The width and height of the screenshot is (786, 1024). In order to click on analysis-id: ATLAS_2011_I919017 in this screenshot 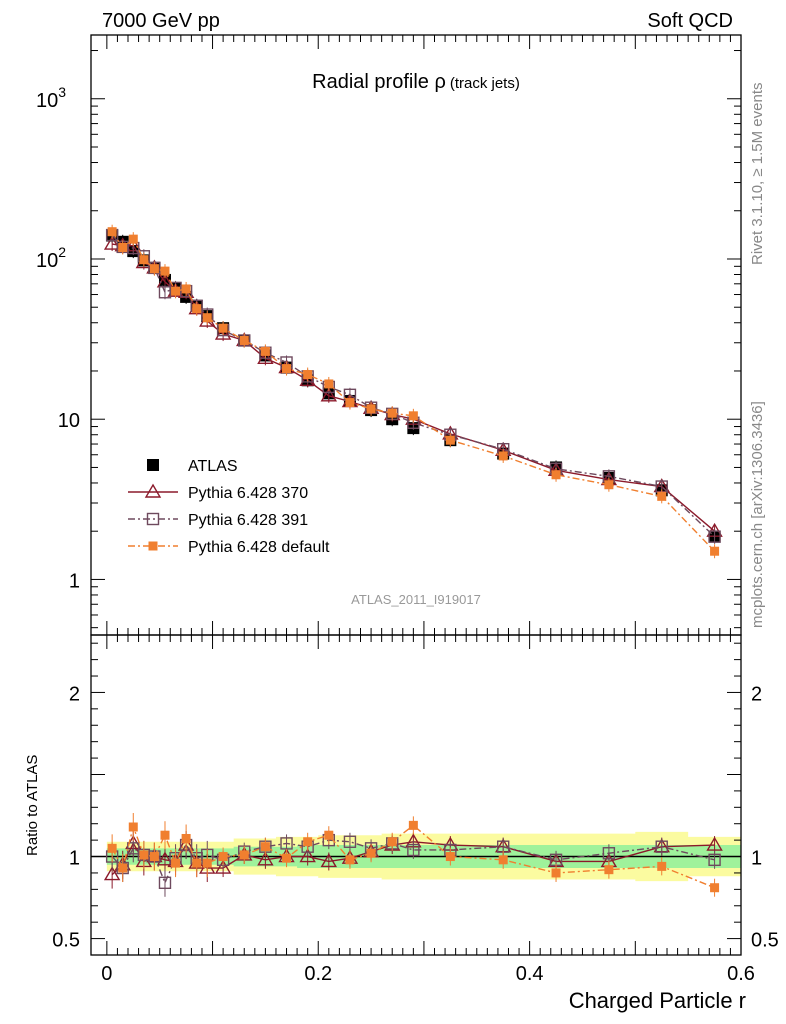, I will do `click(416, 599)`.